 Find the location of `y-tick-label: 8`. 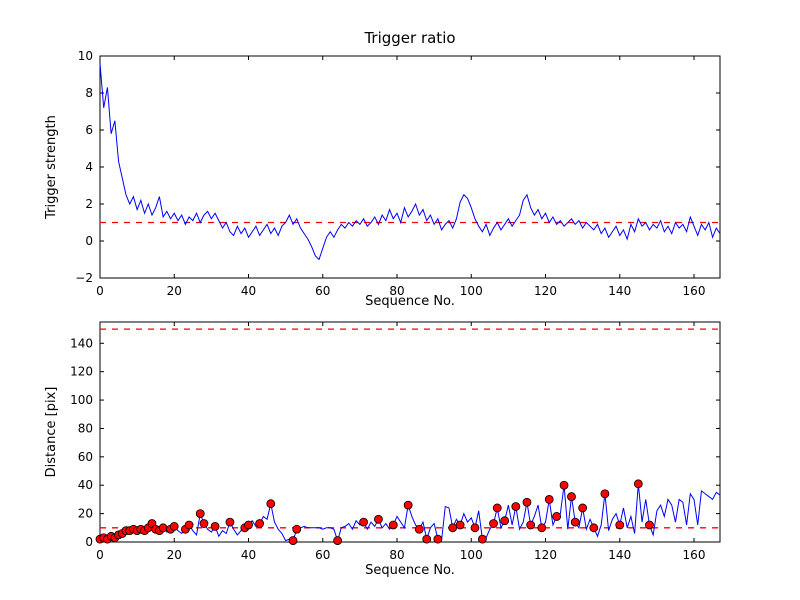

y-tick-label: 8 is located at coordinates (89, 93).